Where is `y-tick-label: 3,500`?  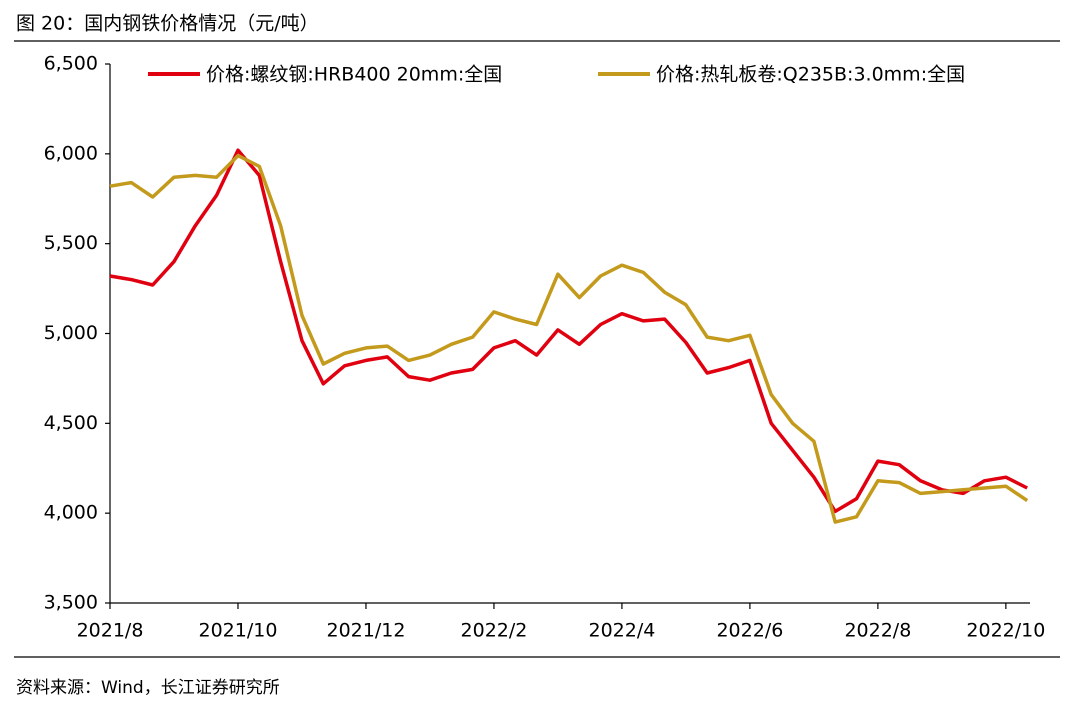 y-tick-label: 3,500 is located at coordinates (71, 603).